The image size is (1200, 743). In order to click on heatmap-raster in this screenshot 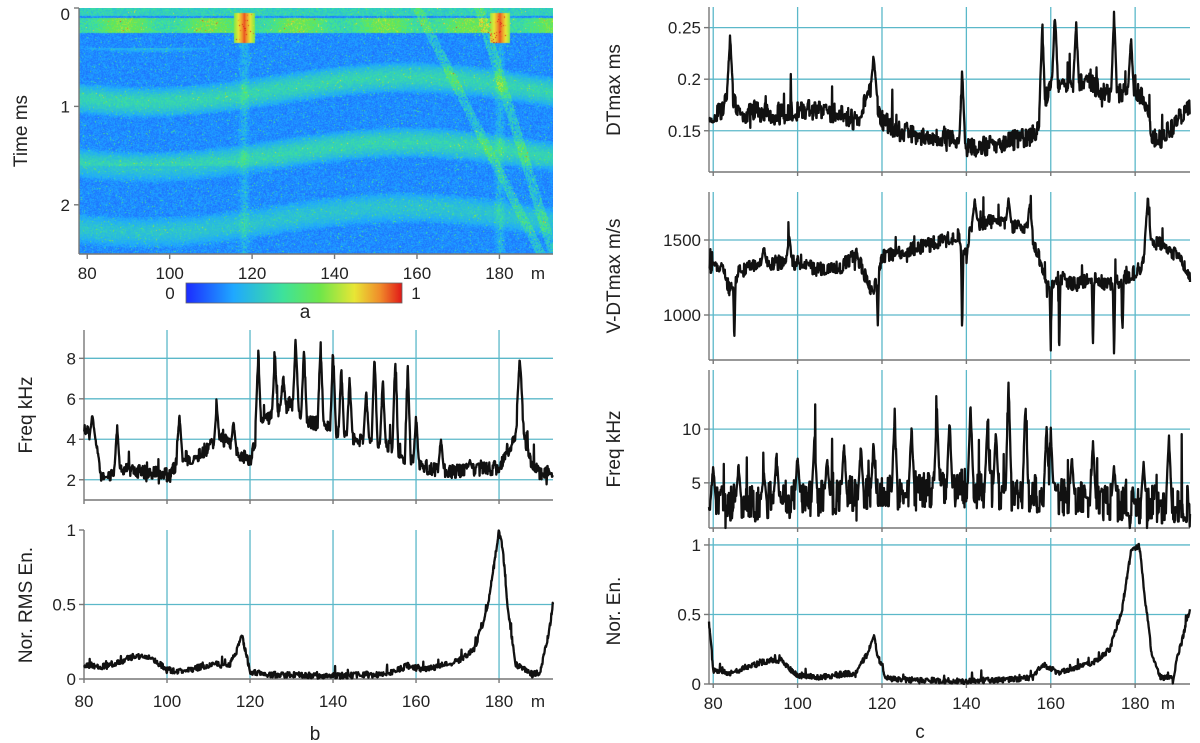, I will do `click(316, 131)`.